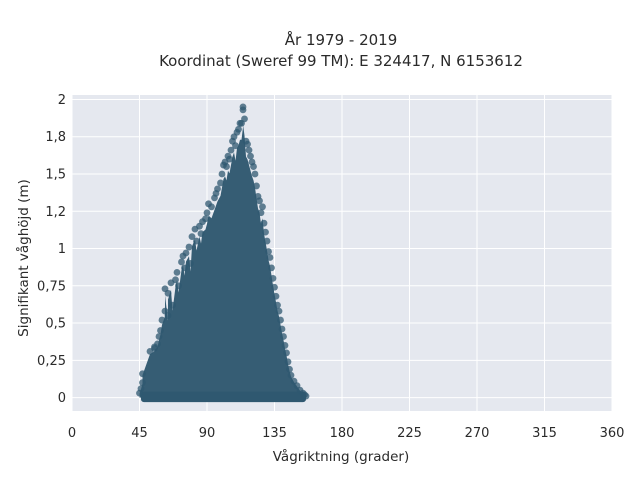 The width and height of the screenshot is (640, 480). What do you see at coordinates (342, 433) in the screenshot?
I see `x-tick-label: 180` at bounding box center [342, 433].